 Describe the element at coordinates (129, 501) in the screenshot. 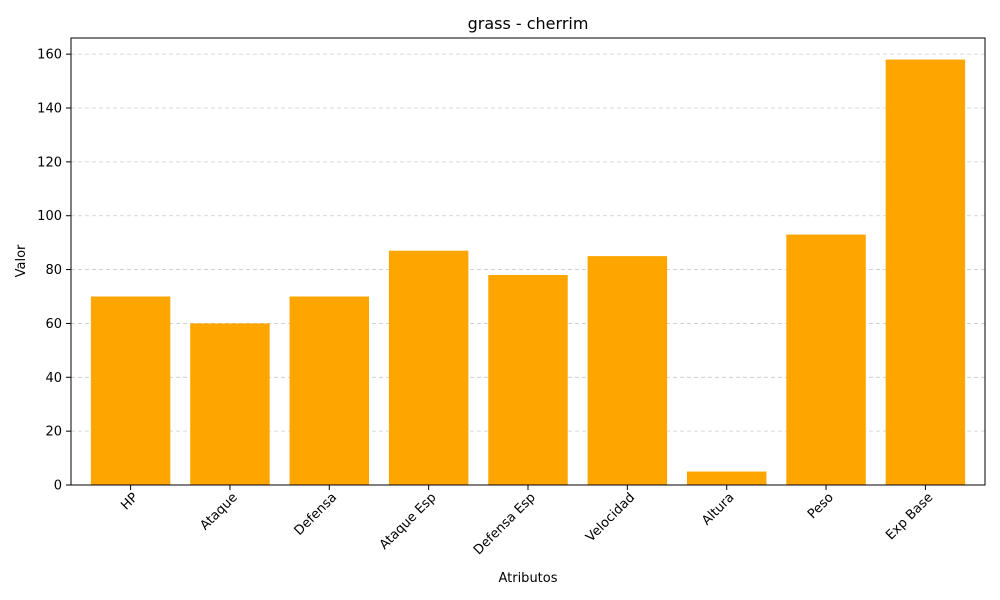

I see `x-tick-label: HP` at that location.